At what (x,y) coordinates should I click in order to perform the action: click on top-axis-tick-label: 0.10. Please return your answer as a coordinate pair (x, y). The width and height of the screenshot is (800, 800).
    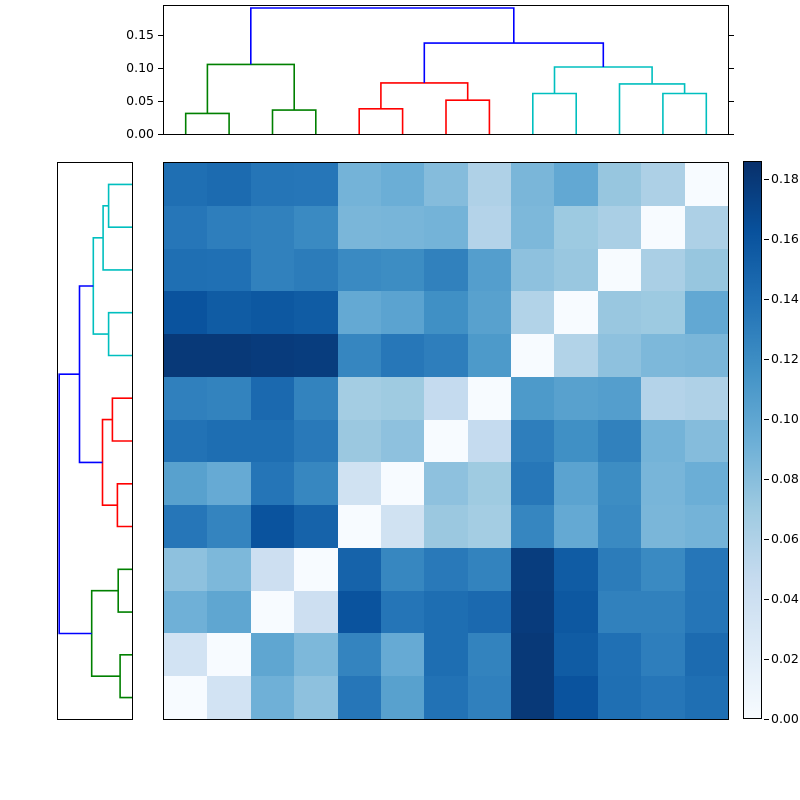
    Looking at the image, I should click on (140, 67).